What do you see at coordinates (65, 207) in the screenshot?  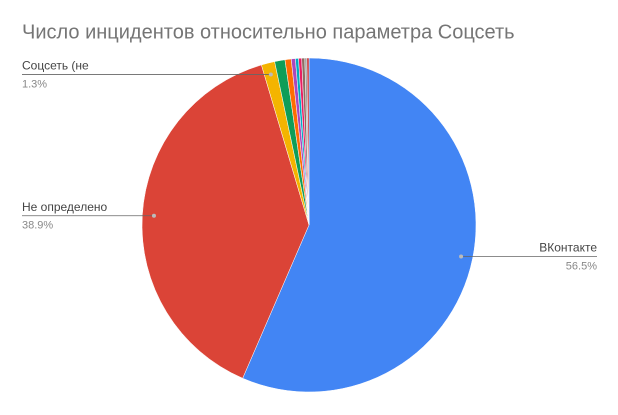 I see `slice-label: Не определено` at bounding box center [65, 207].